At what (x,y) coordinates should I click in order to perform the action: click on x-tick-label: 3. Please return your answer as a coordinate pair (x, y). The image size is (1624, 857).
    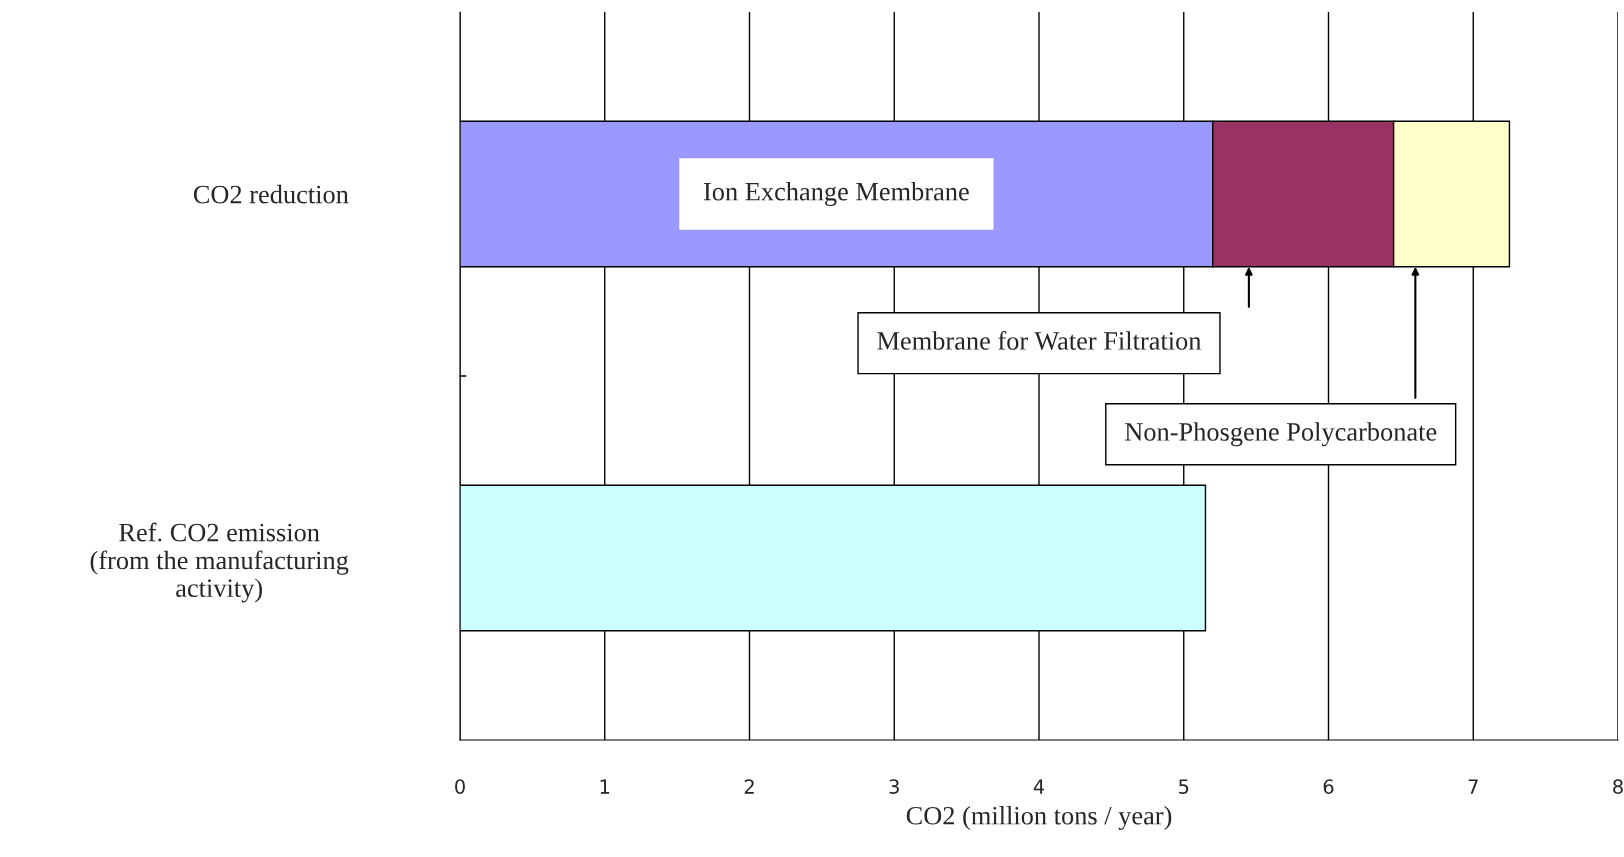
    Looking at the image, I should click on (894, 786).